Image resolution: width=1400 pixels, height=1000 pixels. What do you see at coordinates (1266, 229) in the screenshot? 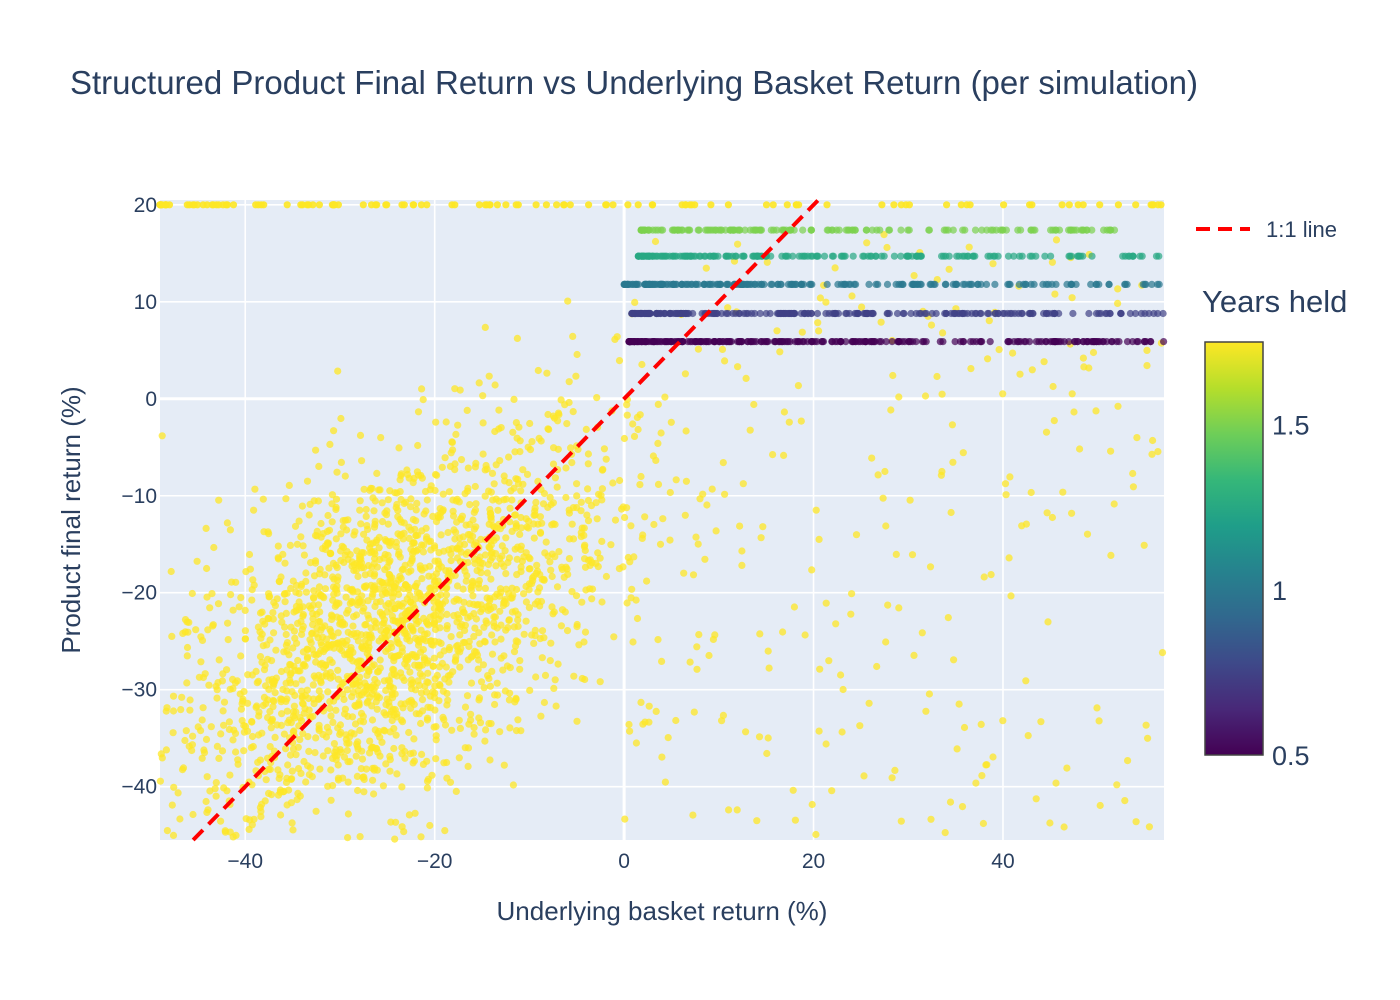
I see `legend: 1:1 line` at bounding box center [1266, 229].